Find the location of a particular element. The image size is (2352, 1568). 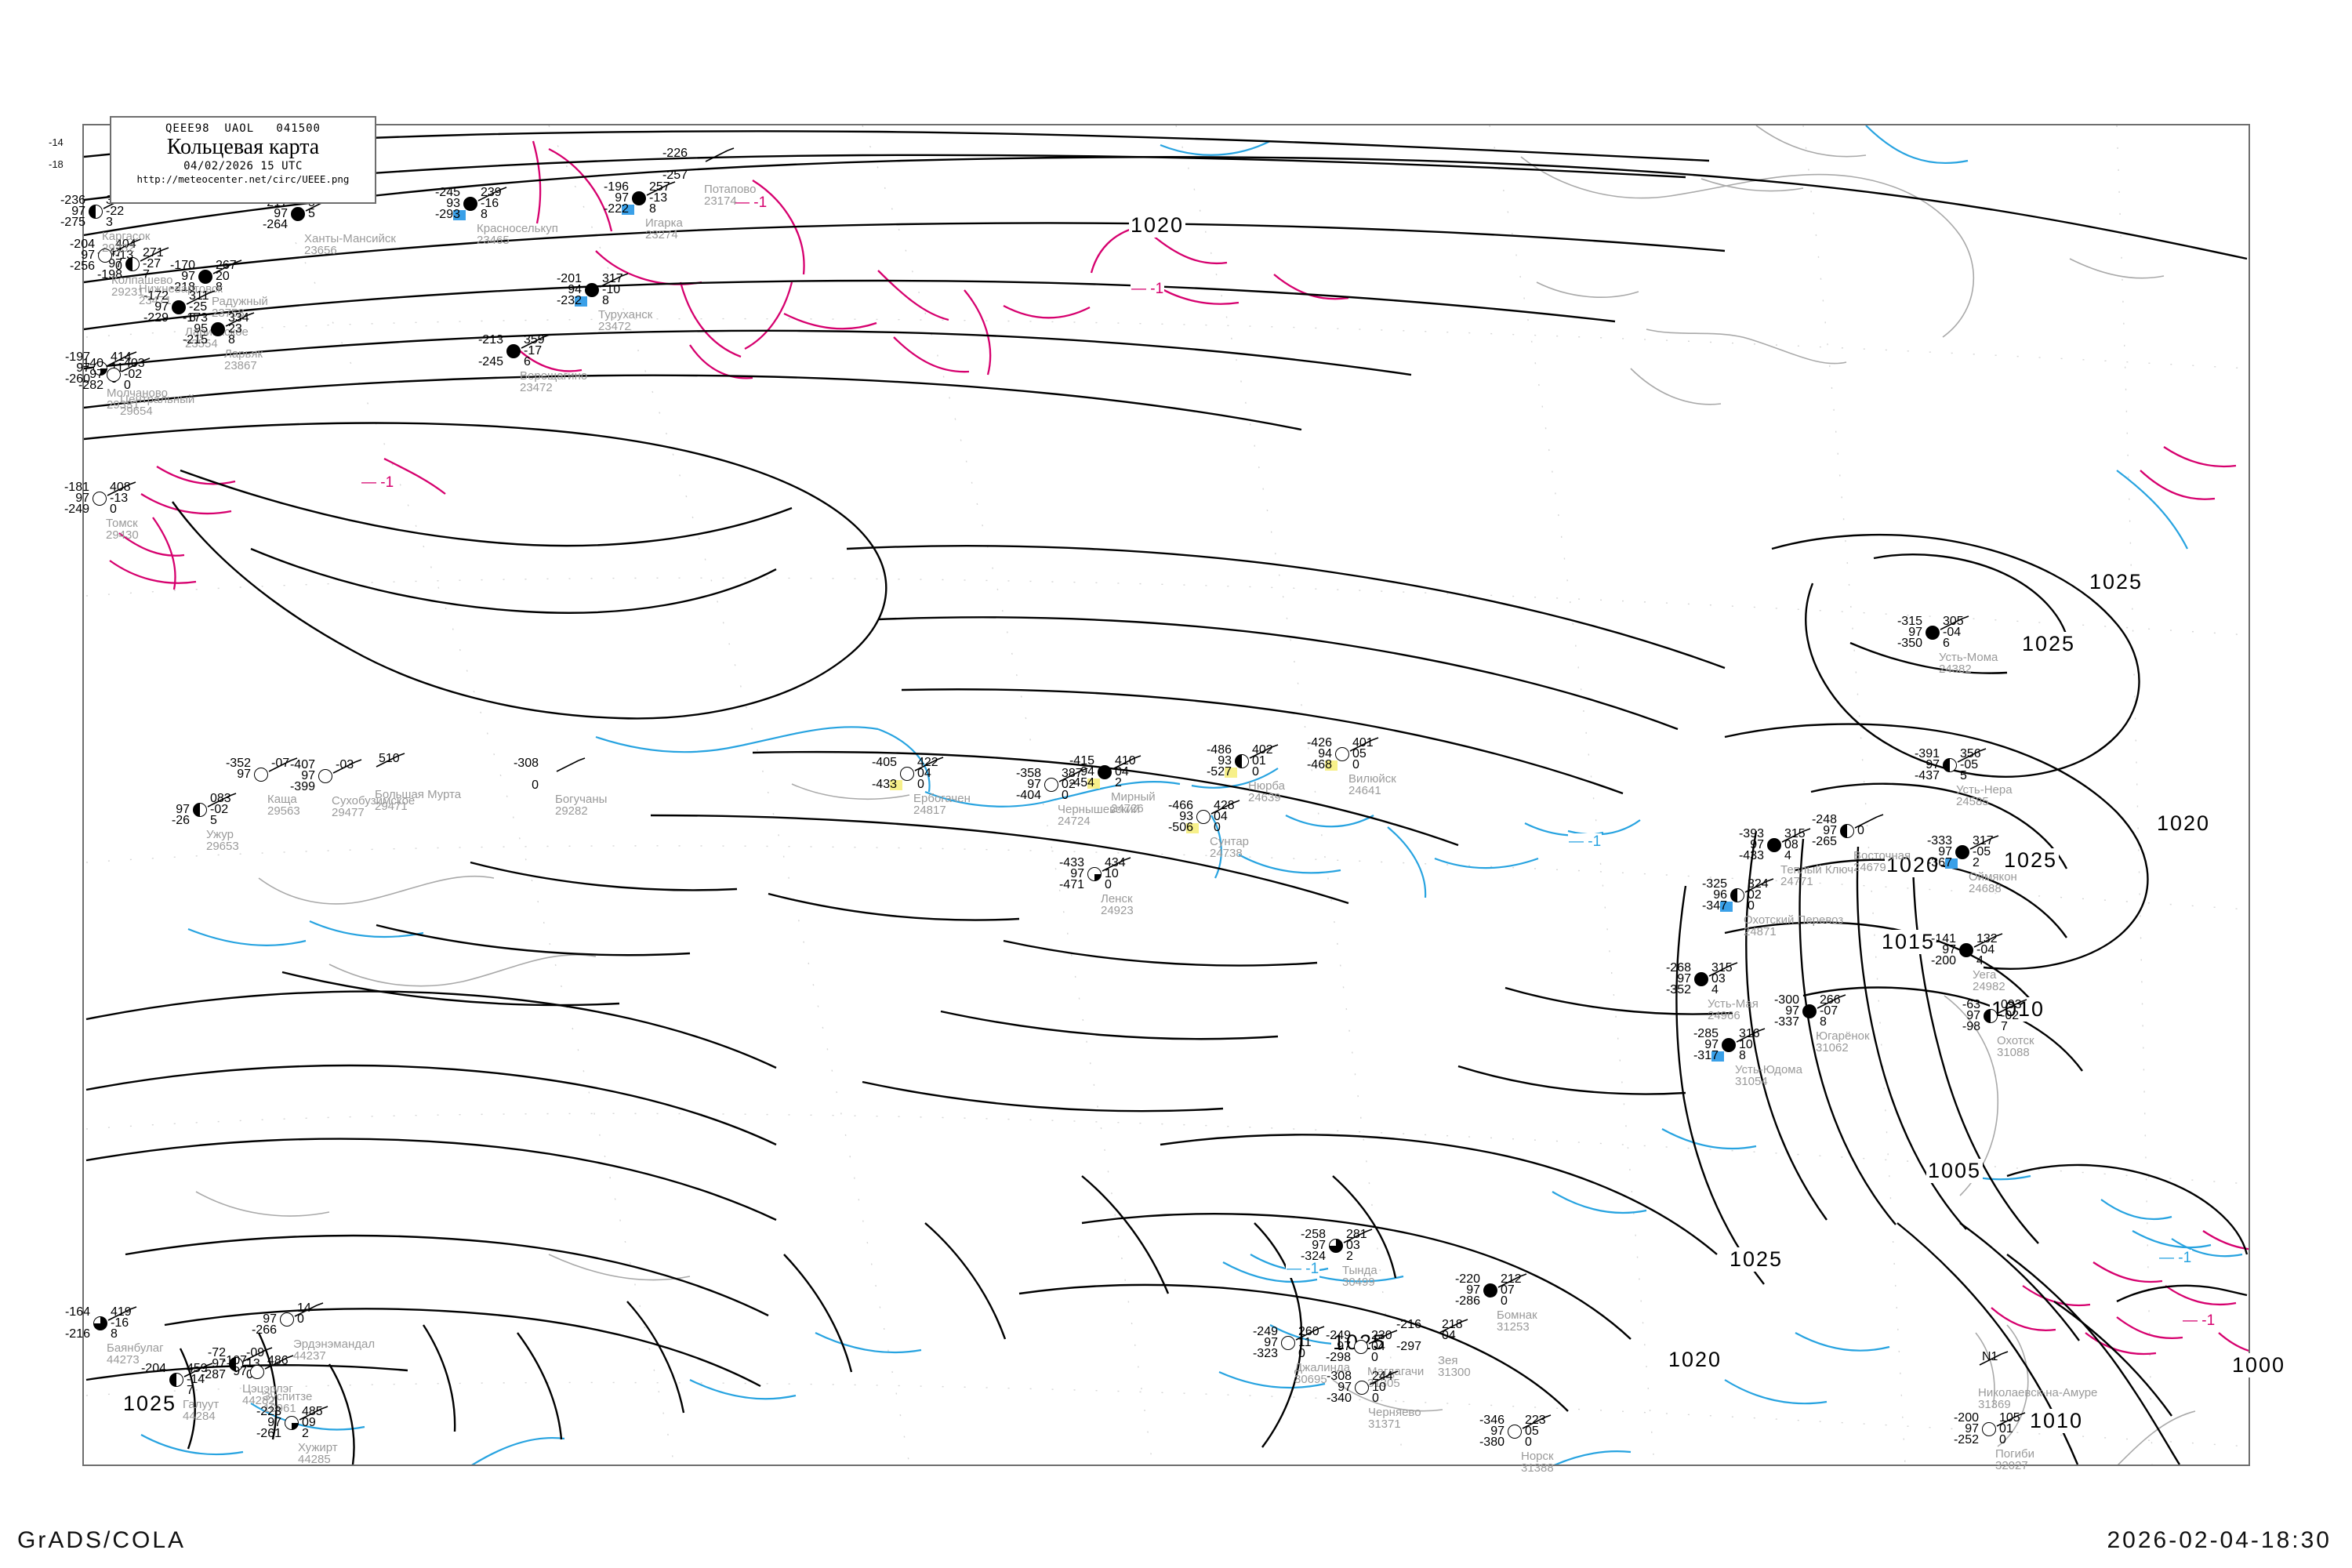

station-name: Большая Мурта is located at coordinates (418, 794).